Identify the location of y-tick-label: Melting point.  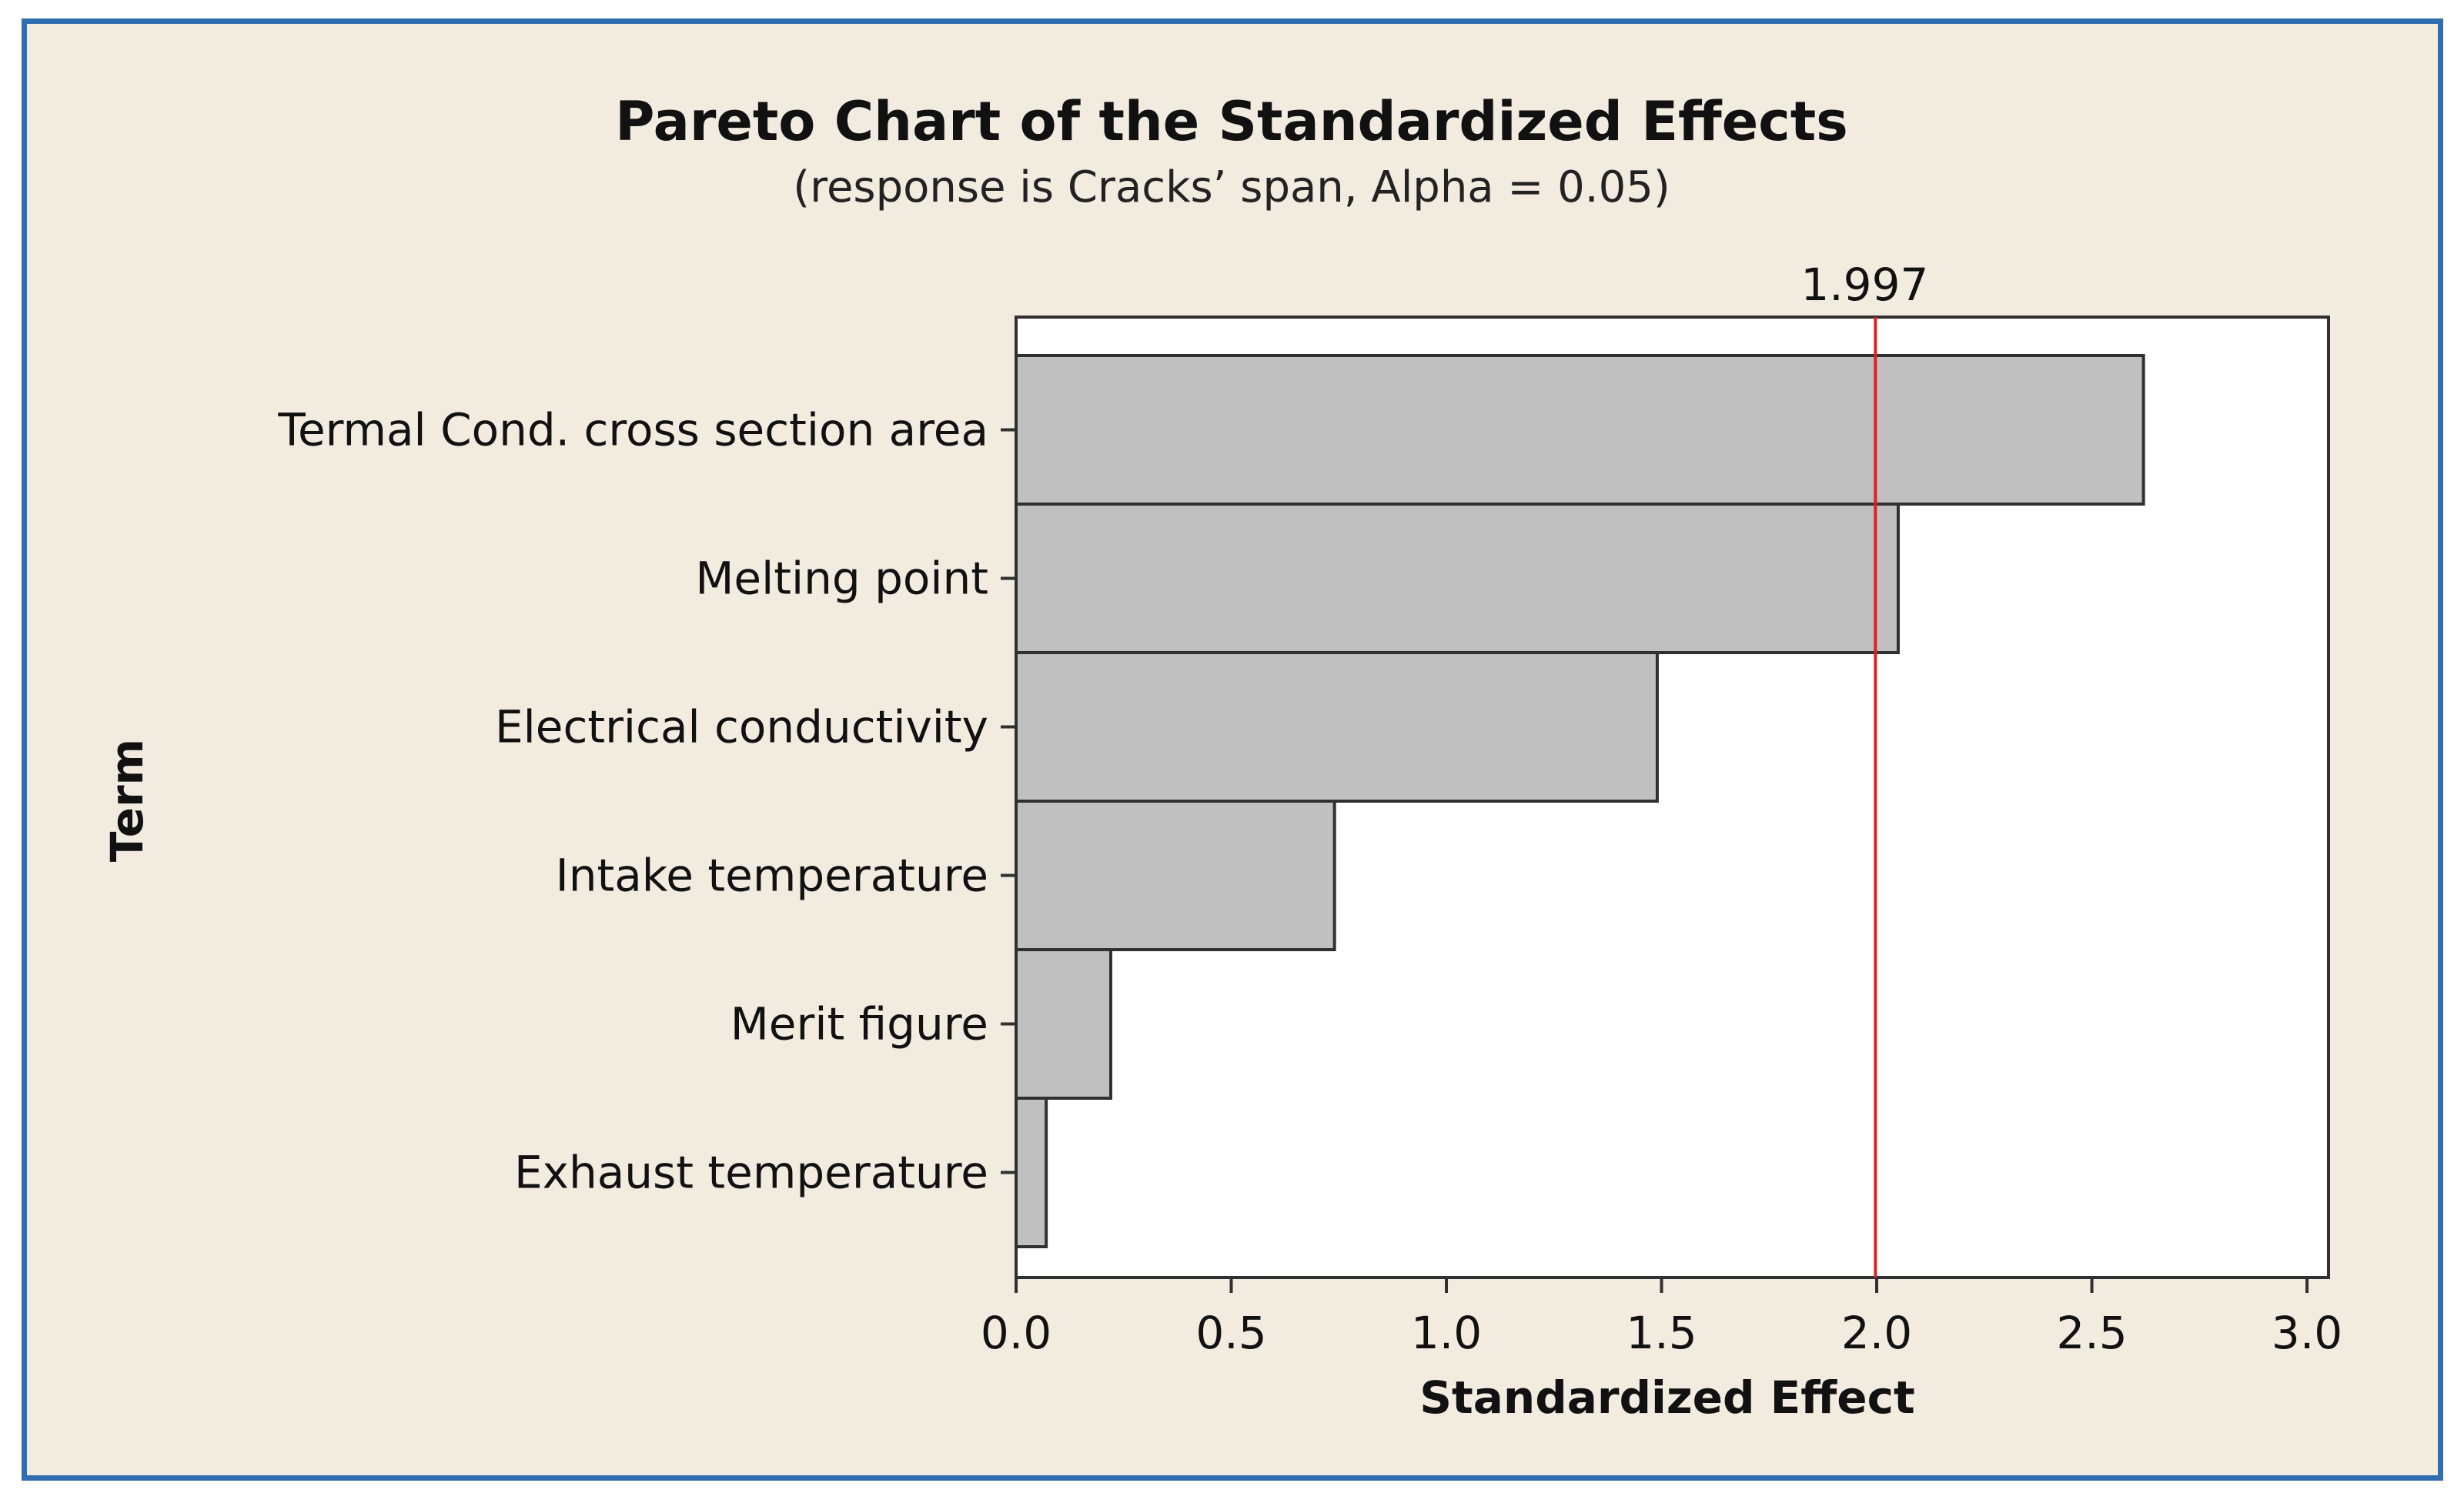
(841, 579).